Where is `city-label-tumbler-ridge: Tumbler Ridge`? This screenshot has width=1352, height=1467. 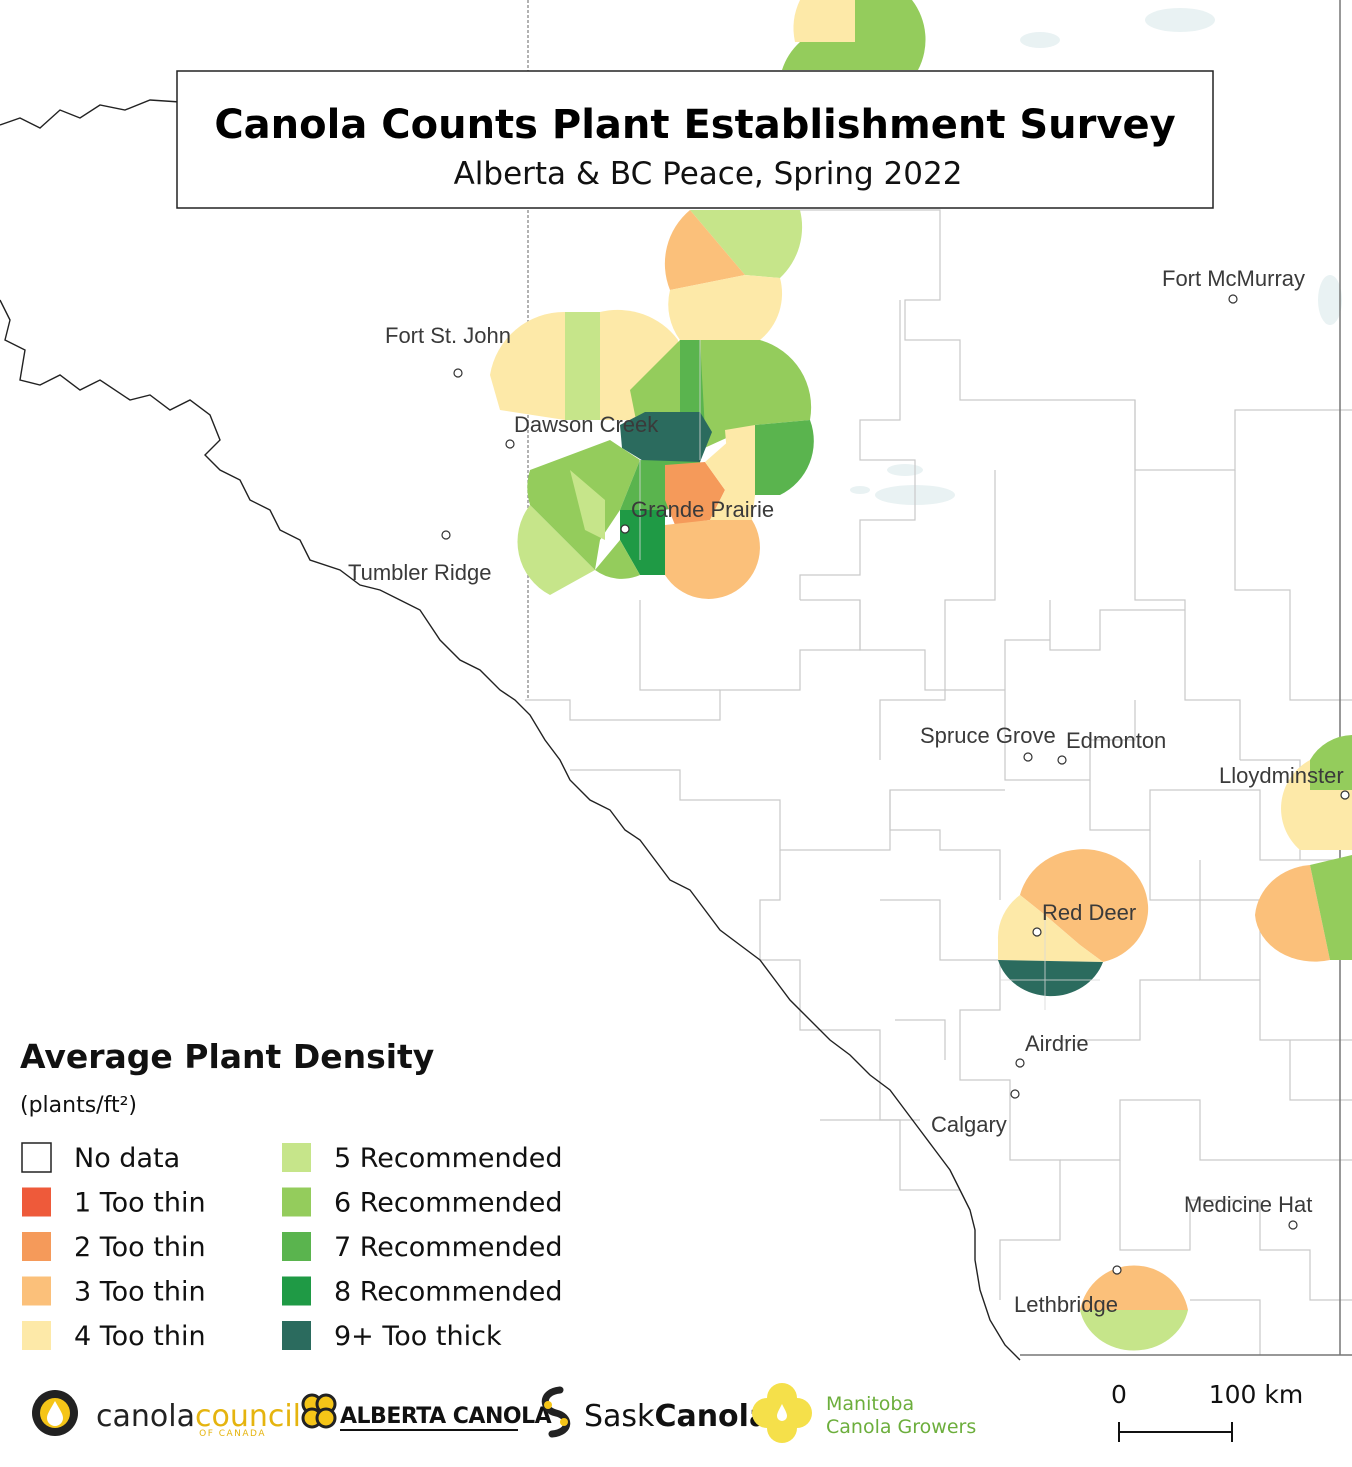
city-label-tumbler-ridge: Tumbler Ridge is located at coordinates (419, 572).